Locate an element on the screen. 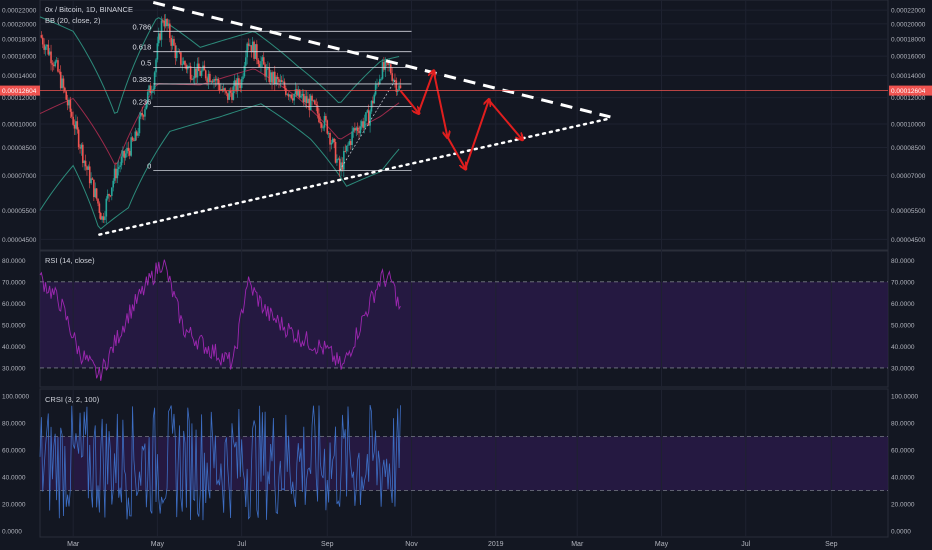 This screenshot has height=550, width=932. x-tick-7: May is located at coordinates (662, 544).